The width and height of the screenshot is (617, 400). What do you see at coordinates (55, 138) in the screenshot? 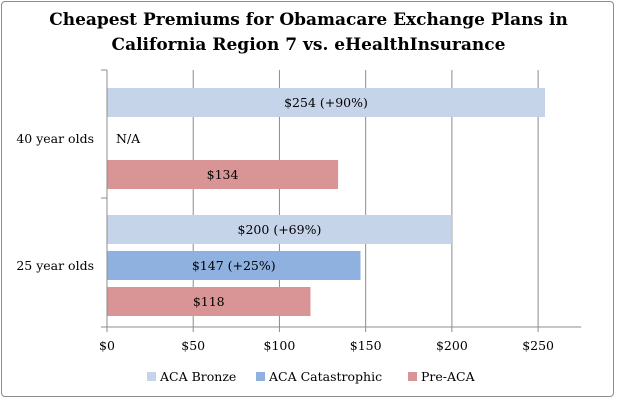
I see `category-label-0: 40 year olds` at bounding box center [55, 138].